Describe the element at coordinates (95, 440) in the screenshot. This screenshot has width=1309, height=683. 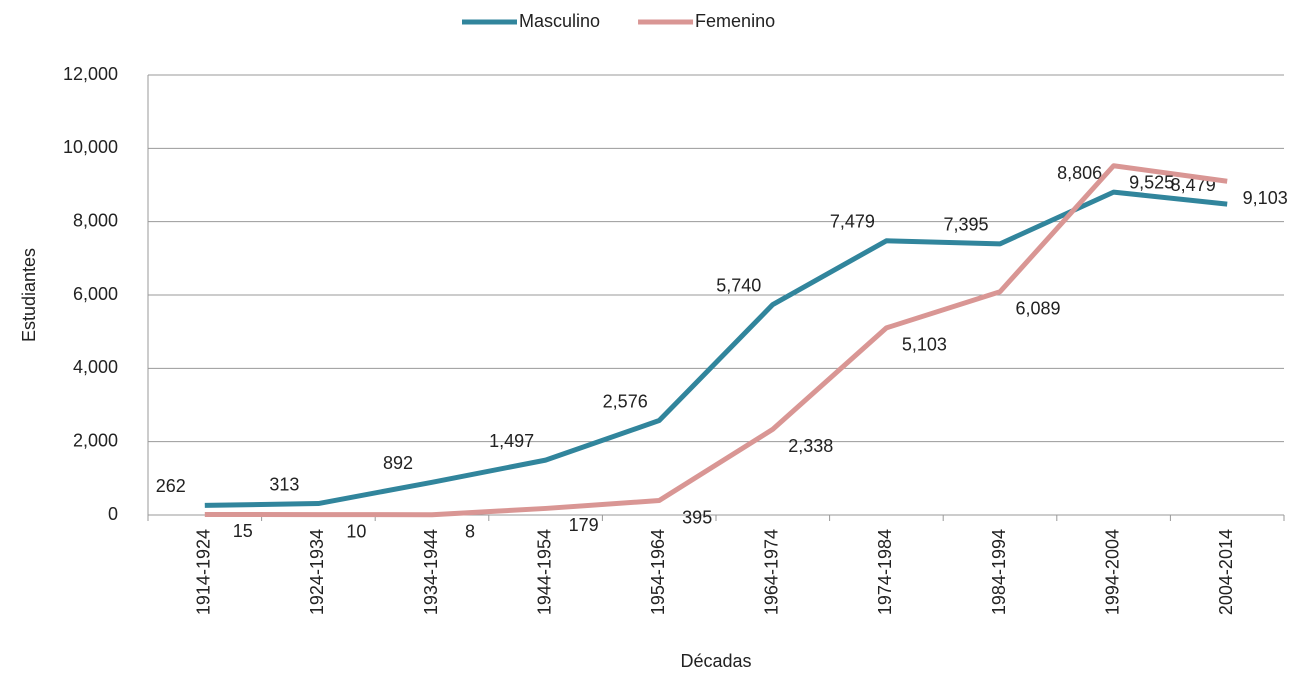
I see `y-tick-label: 2,000` at that location.